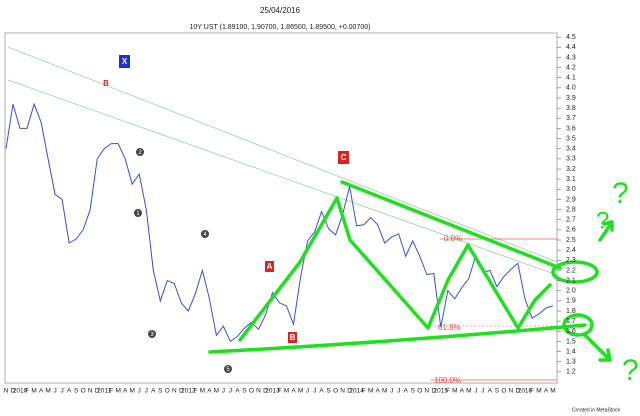 Image resolution: width=640 pixels, height=416 pixels. I want to click on y-tick-label: 3.4, so click(571, 149).